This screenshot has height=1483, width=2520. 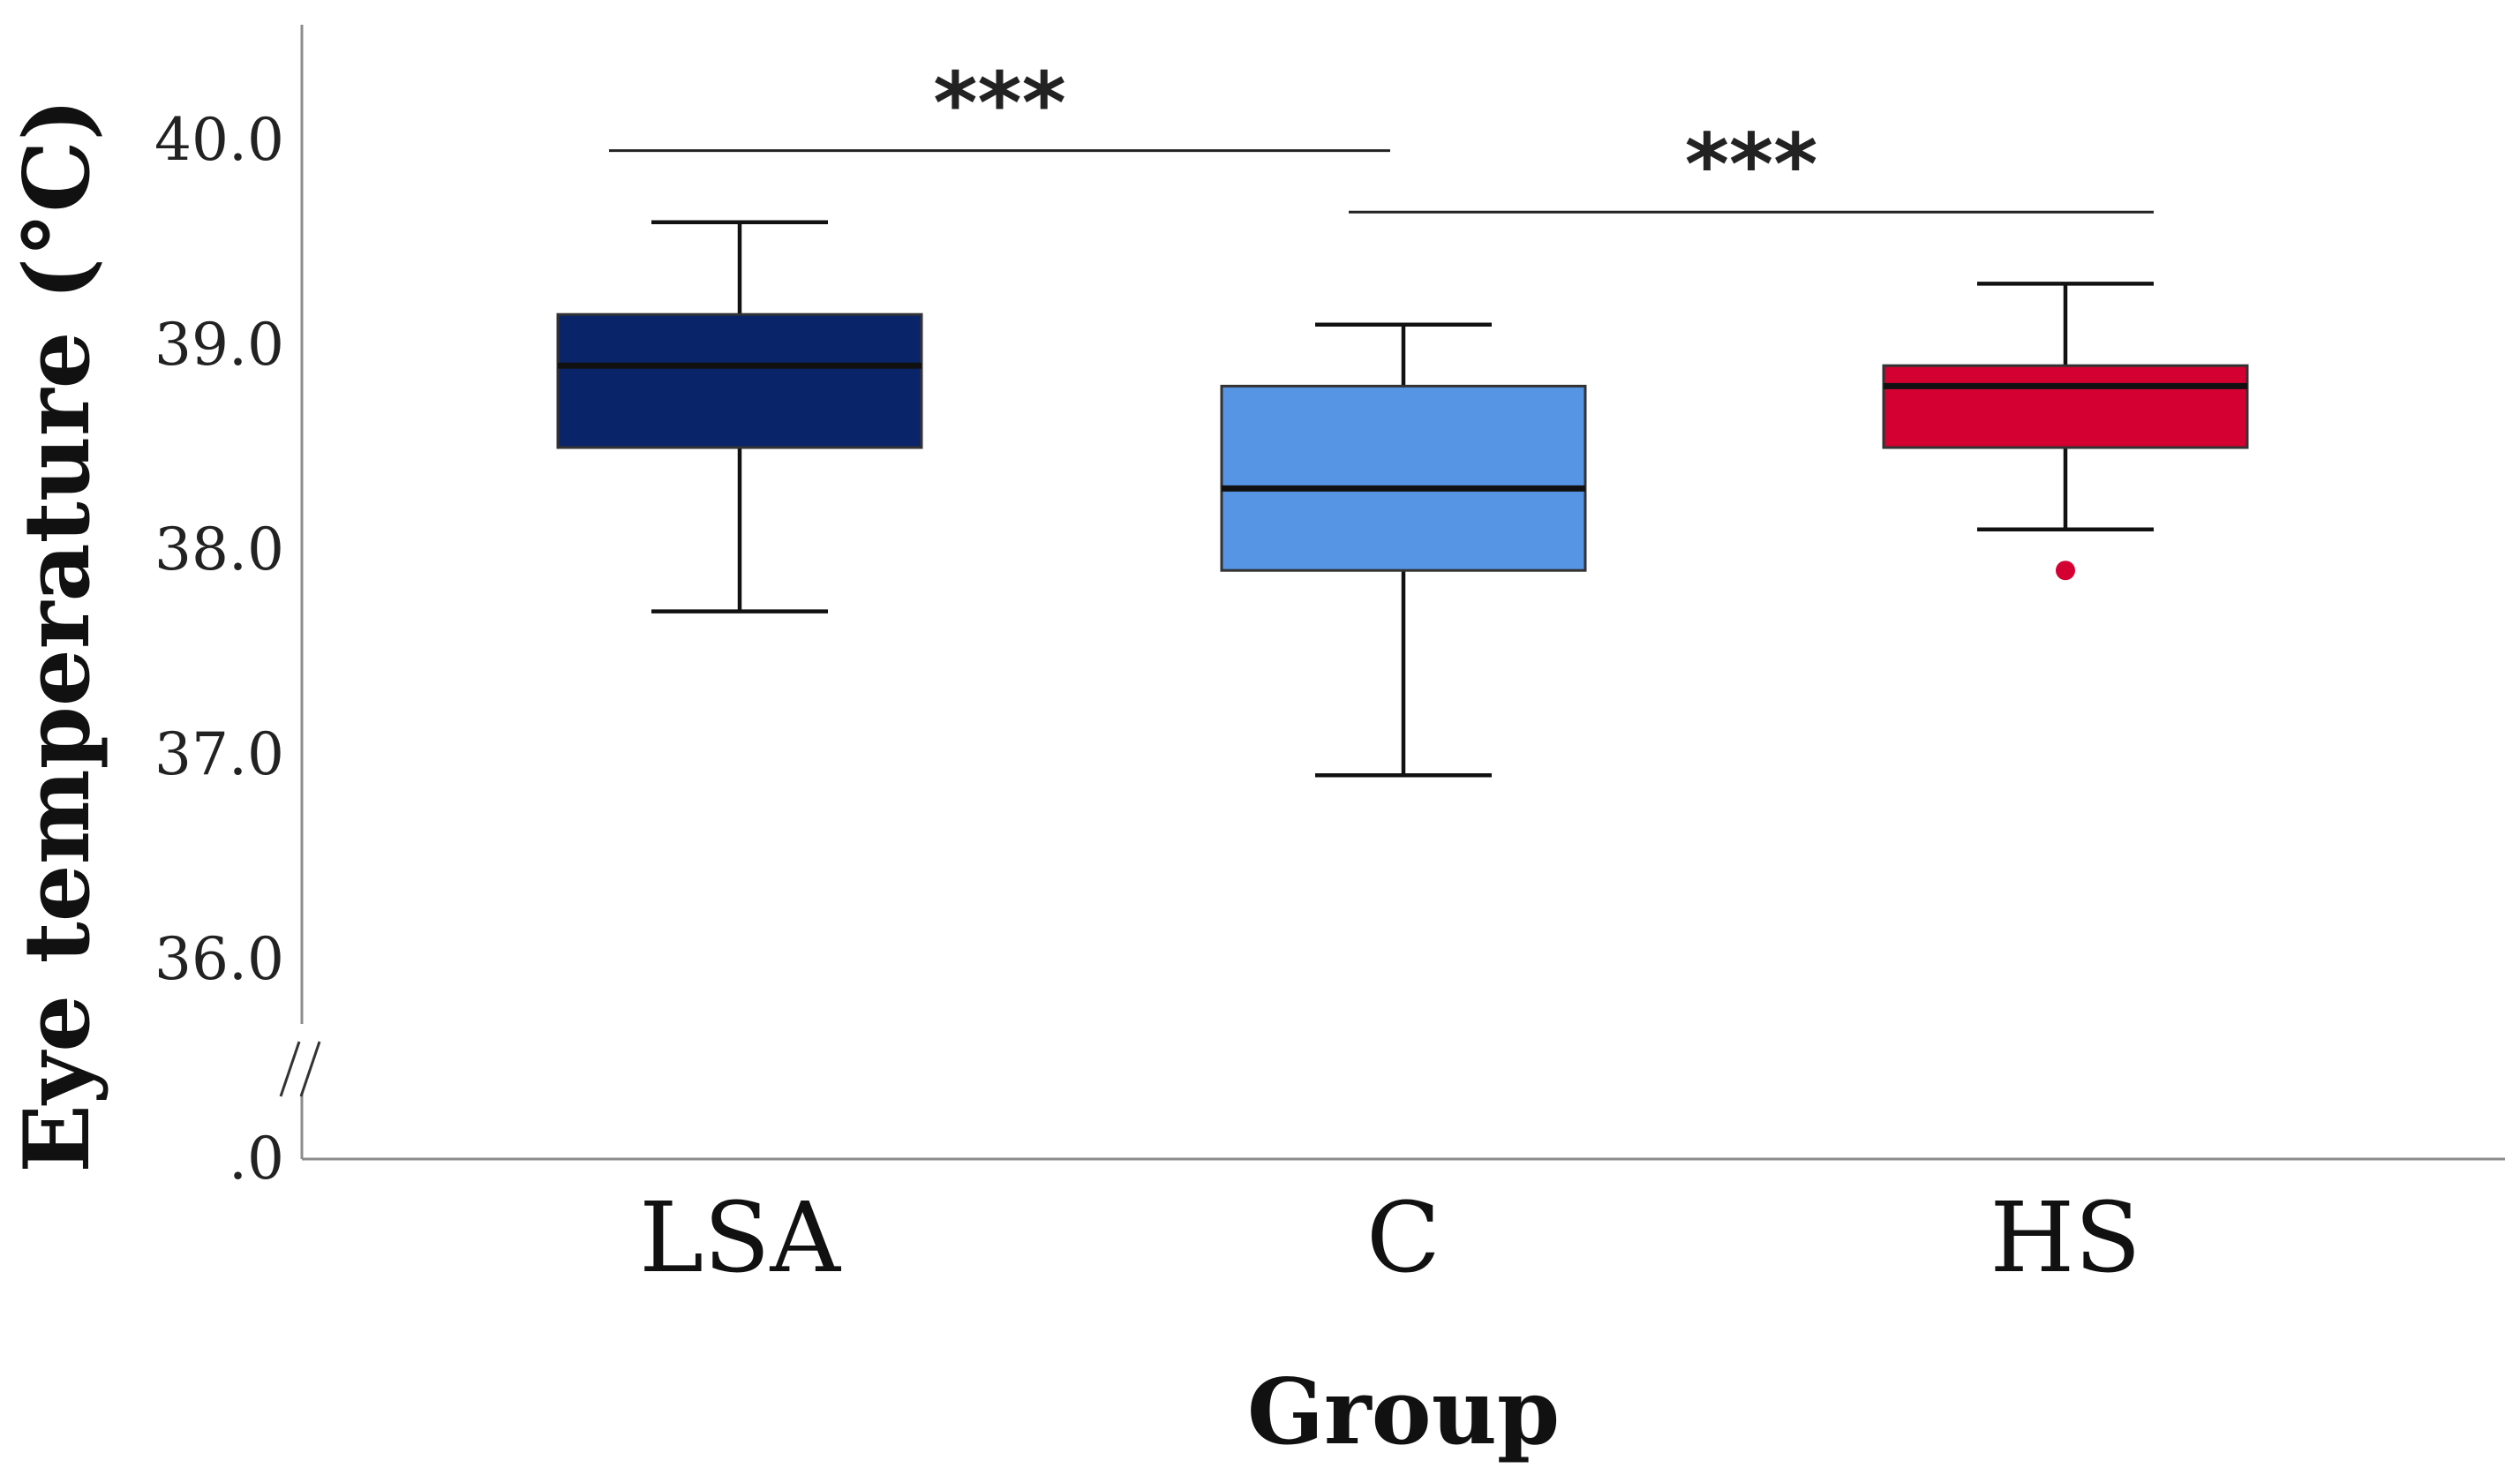 I want to click on outlier-point, so click(x=2065, y=571).